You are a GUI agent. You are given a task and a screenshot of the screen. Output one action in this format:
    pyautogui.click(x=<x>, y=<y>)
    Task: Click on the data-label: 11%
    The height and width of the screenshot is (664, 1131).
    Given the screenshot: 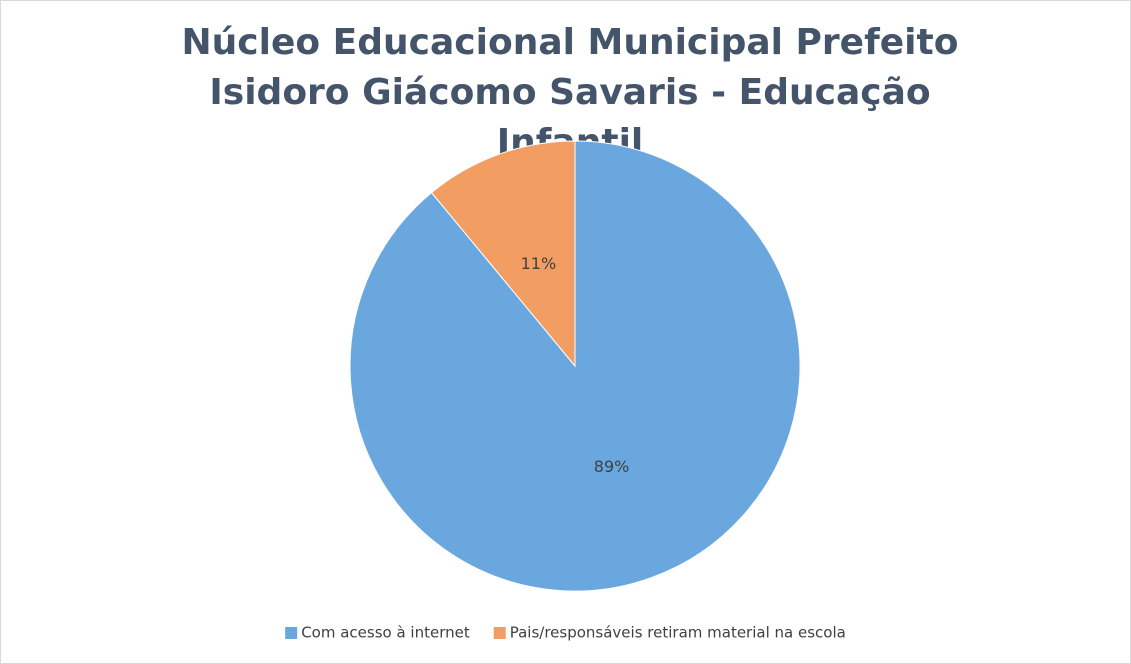 What is the action you would take?
    pyautogui.click(x=539, y=263)
    